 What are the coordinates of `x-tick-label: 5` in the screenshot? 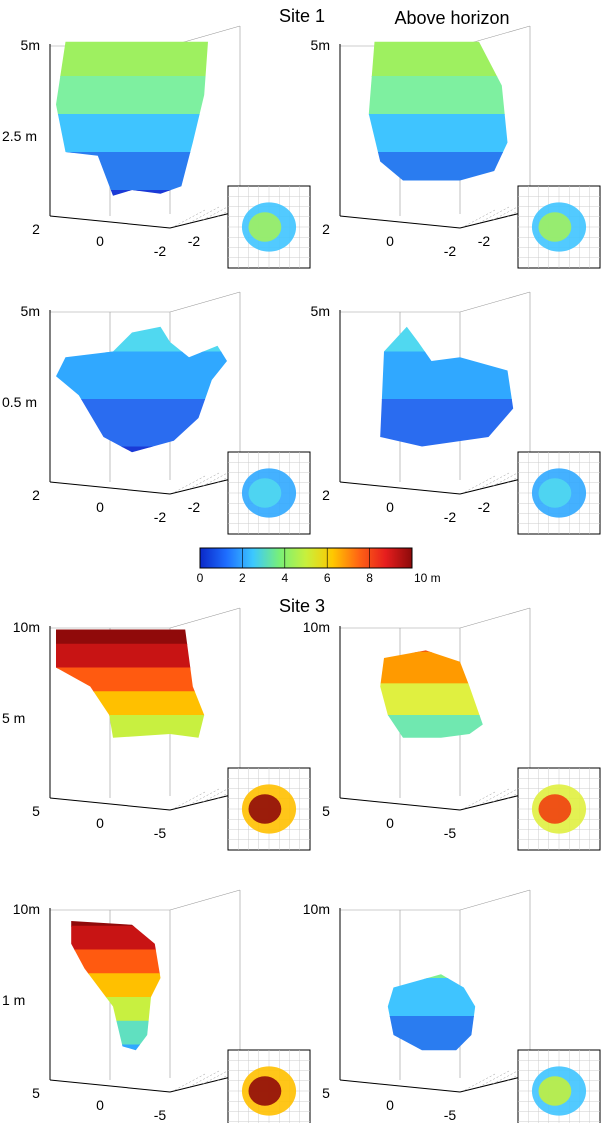 It's located at (36, 811).